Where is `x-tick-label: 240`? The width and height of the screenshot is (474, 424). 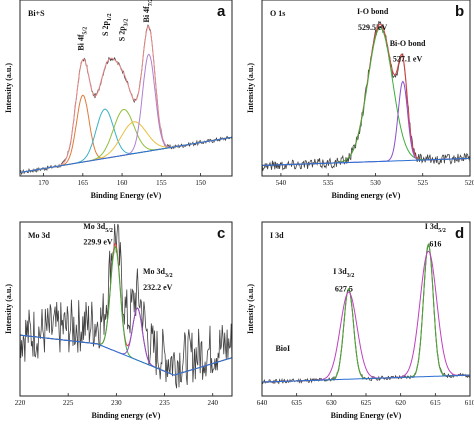
x-tick-label: 240 is located at coordinates (212, 403).